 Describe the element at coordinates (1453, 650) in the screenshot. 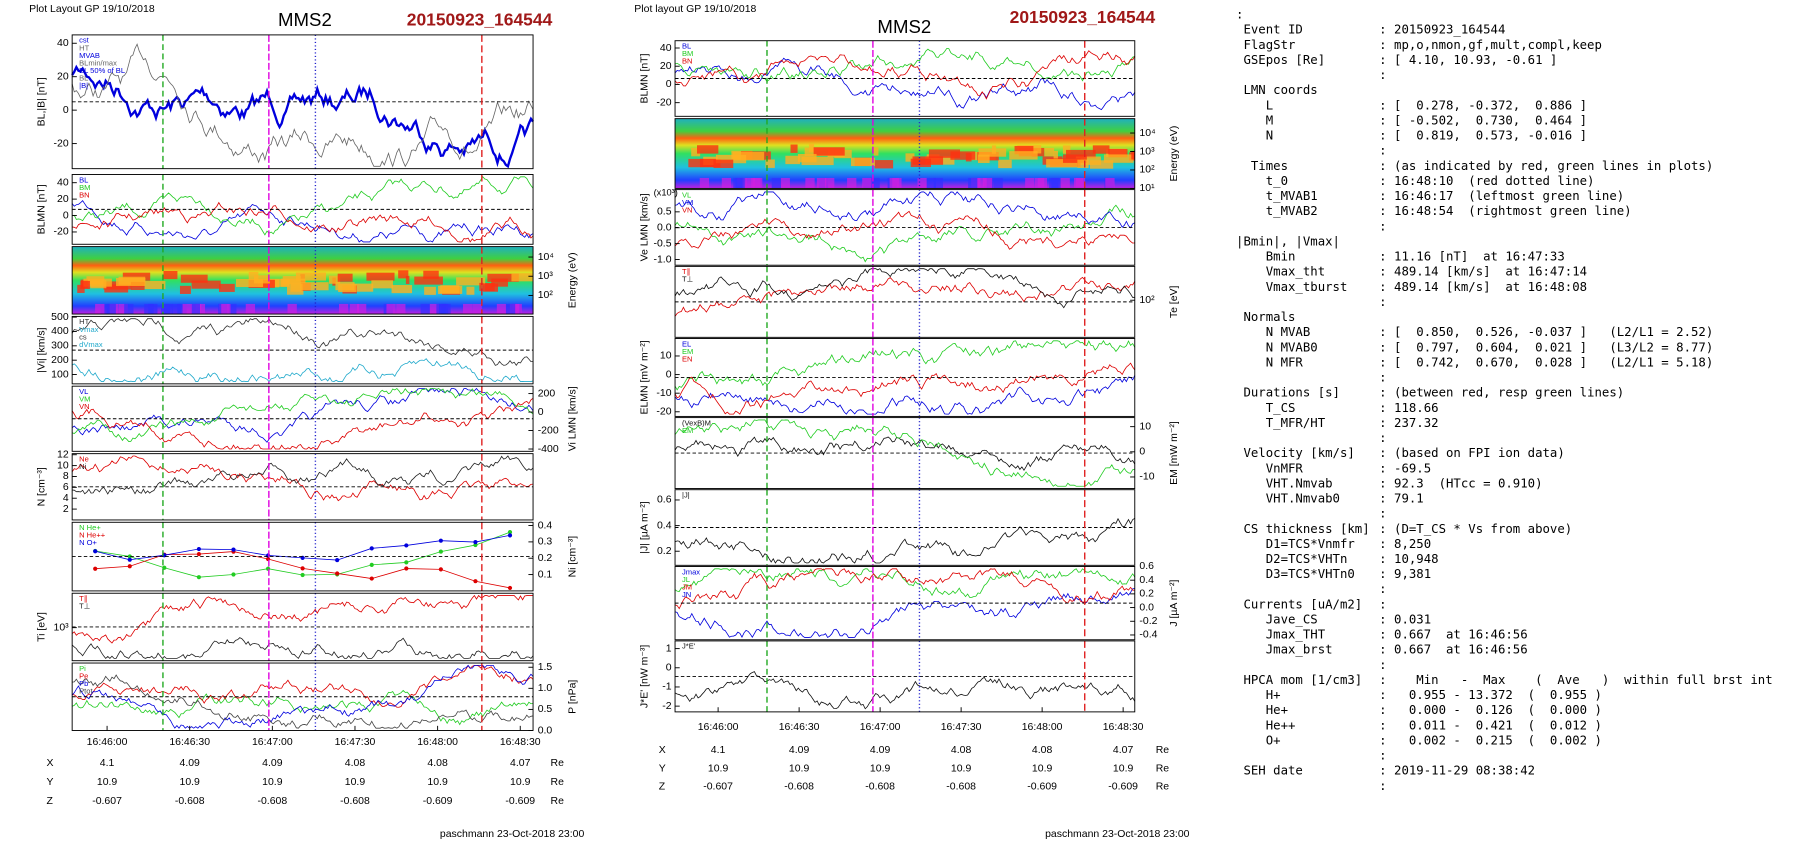

I see `summary-text: : 0.667 at 16:46:56` at that location.